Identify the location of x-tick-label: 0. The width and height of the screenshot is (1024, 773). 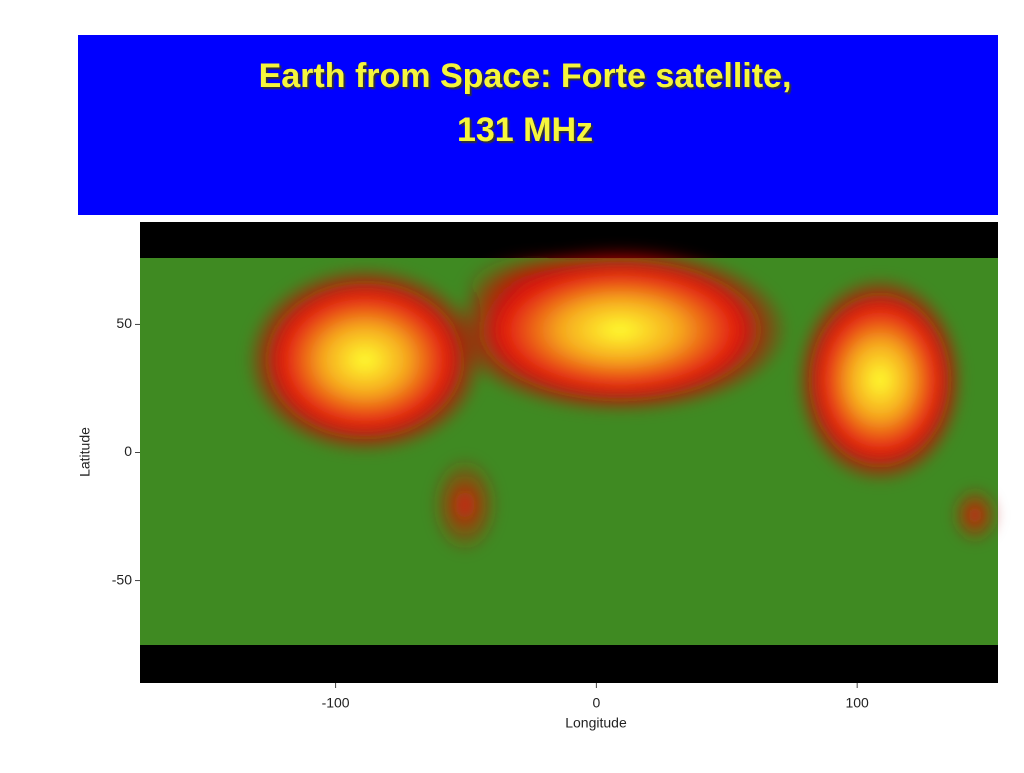
(596, 703).